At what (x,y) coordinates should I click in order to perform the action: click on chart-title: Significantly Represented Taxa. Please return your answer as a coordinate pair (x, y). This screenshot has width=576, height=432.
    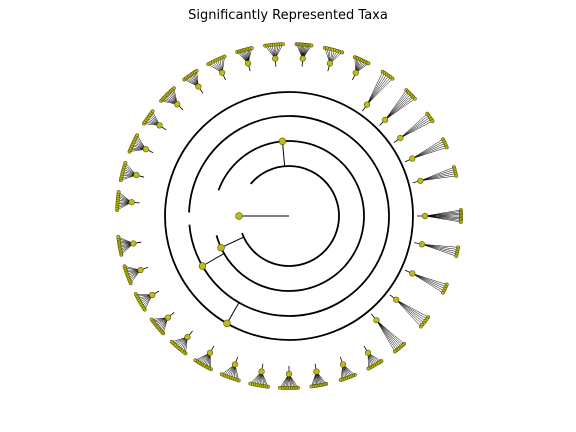
    Looking at the image, I should click on (288, 15).